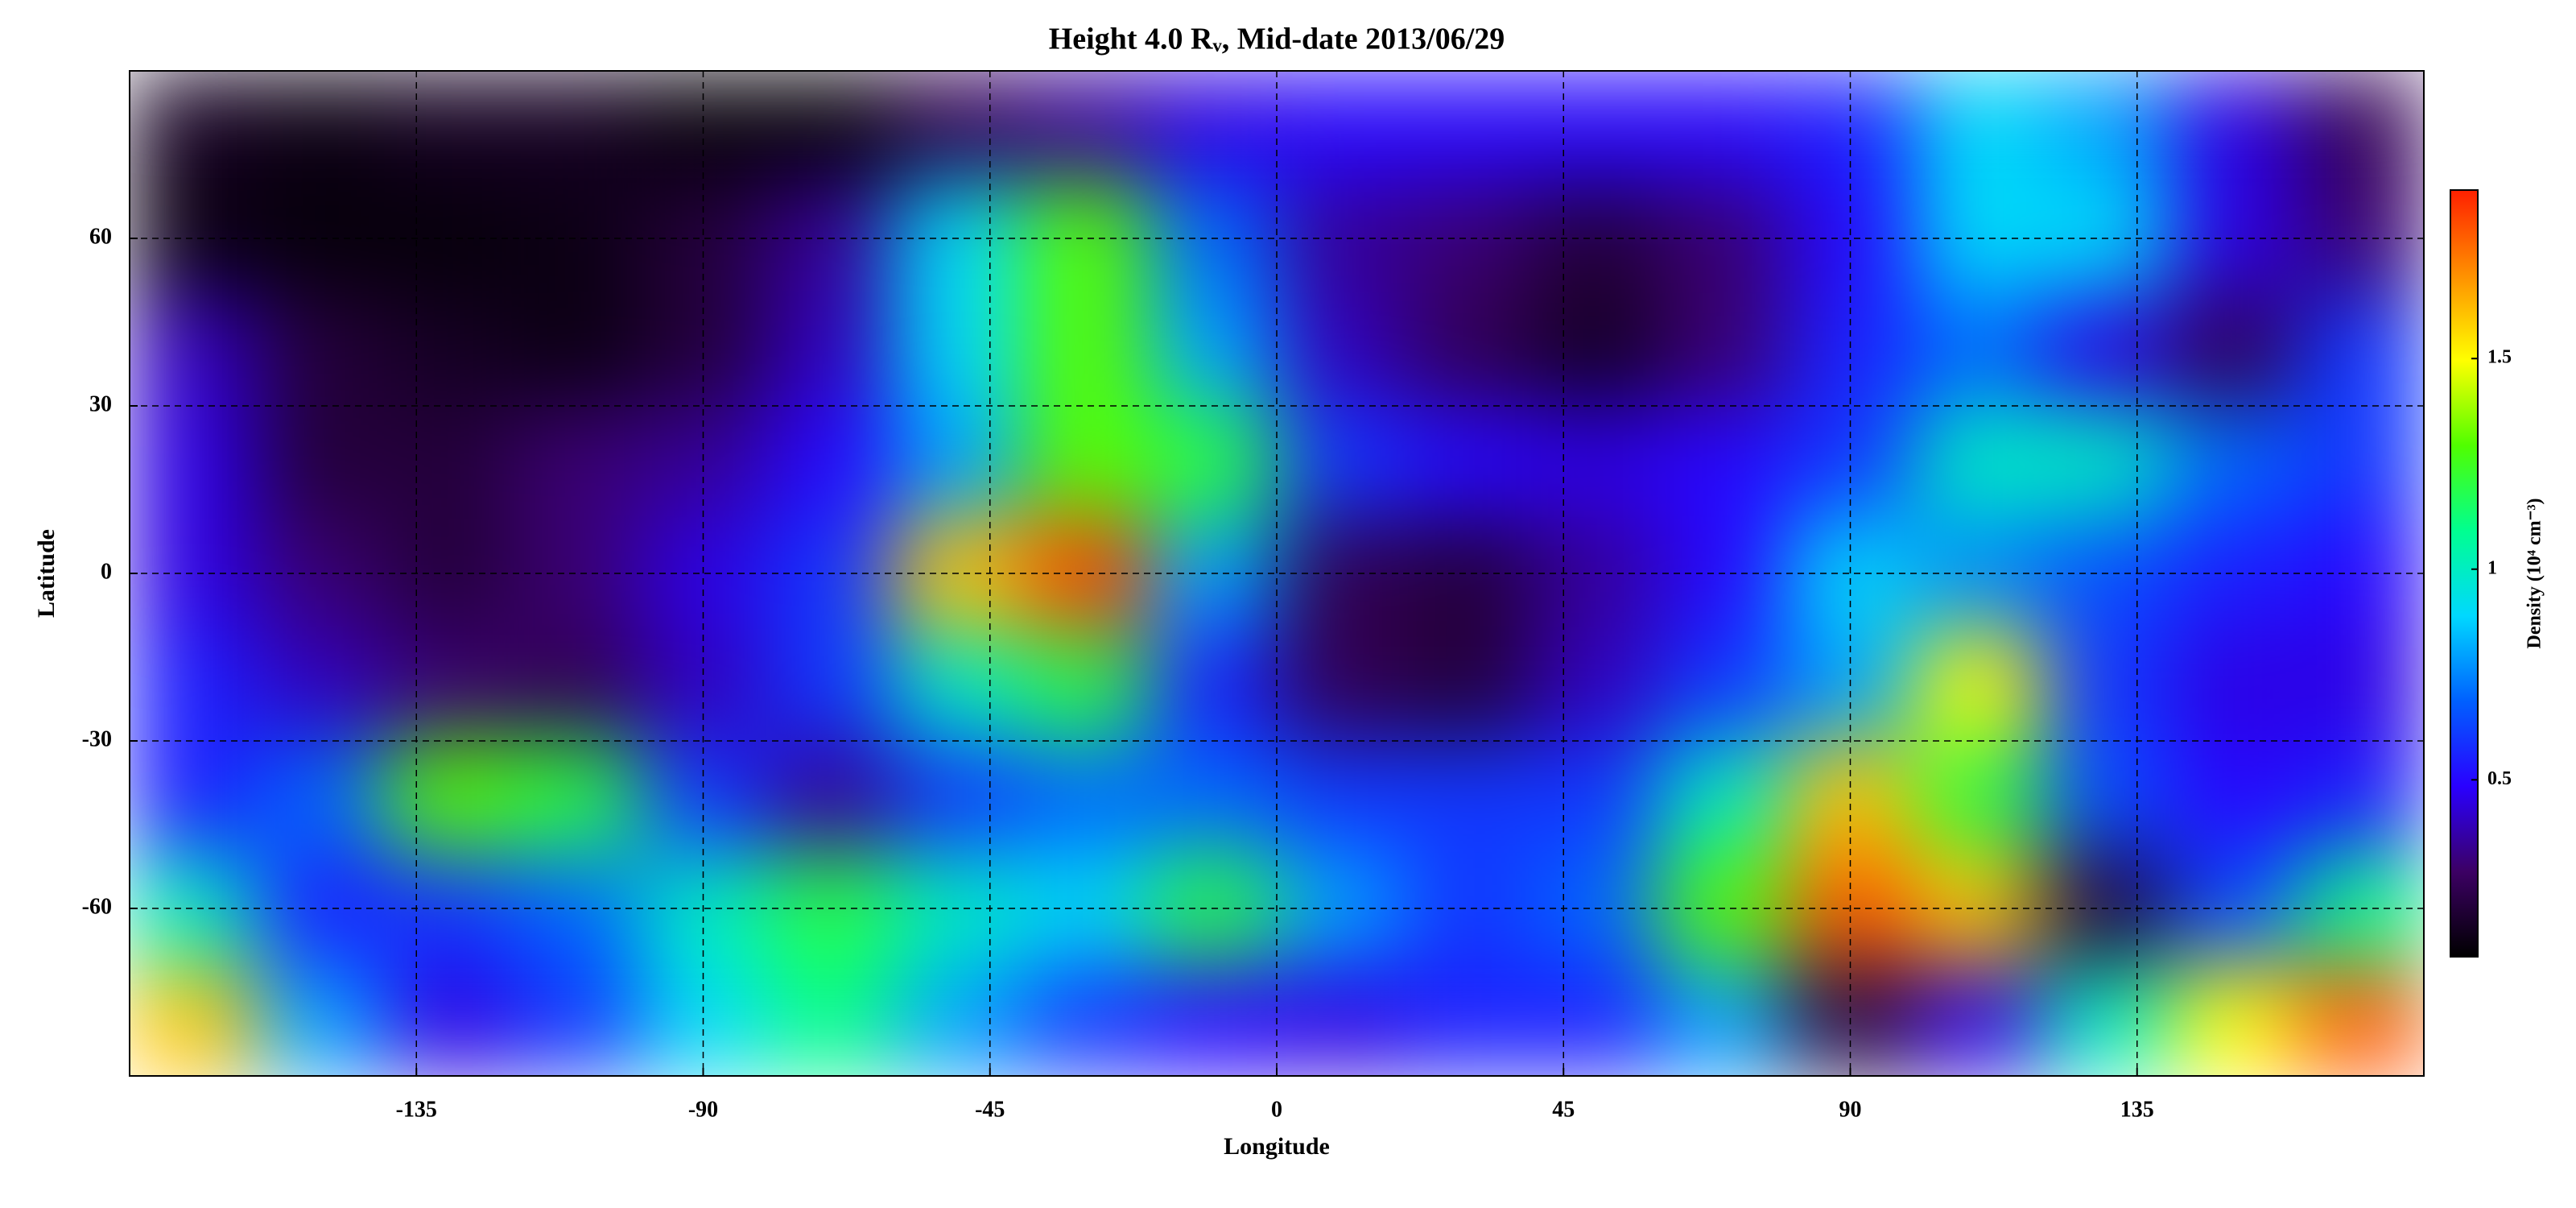 Image resolution: width=2576 pixels, height=1208 pixels. Describe the element at coordinates (100, 237) in the screenshot. I see `y-tick-label: 60` at that location.